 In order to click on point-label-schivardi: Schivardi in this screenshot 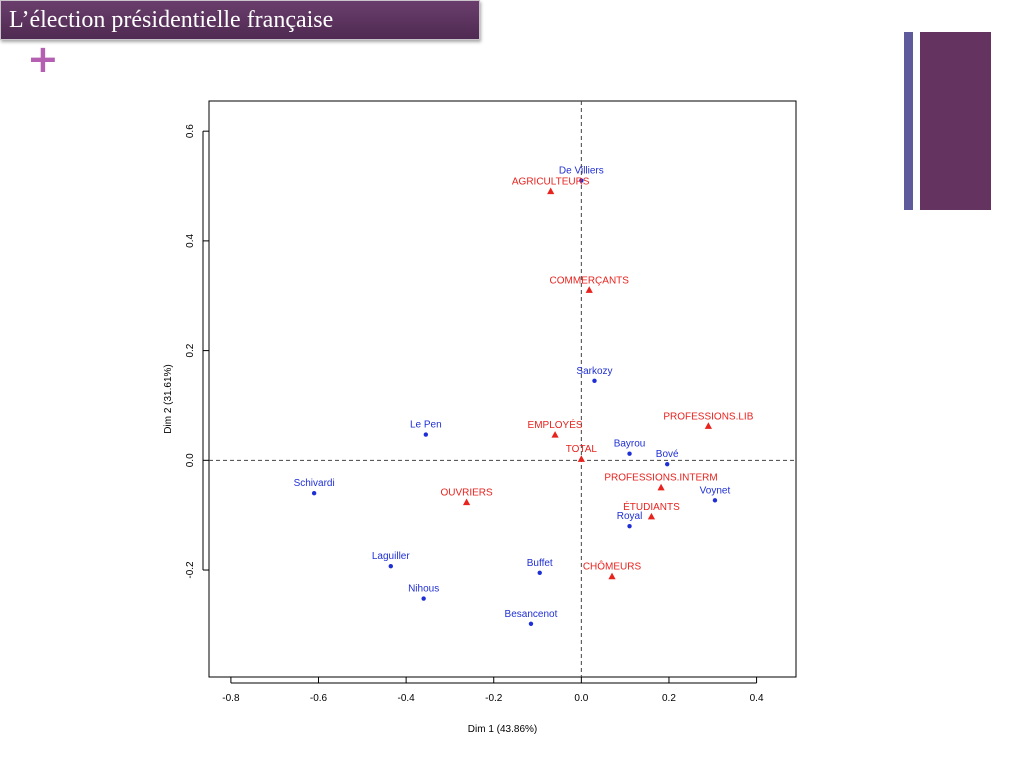, I will do `click(314, 483)`.